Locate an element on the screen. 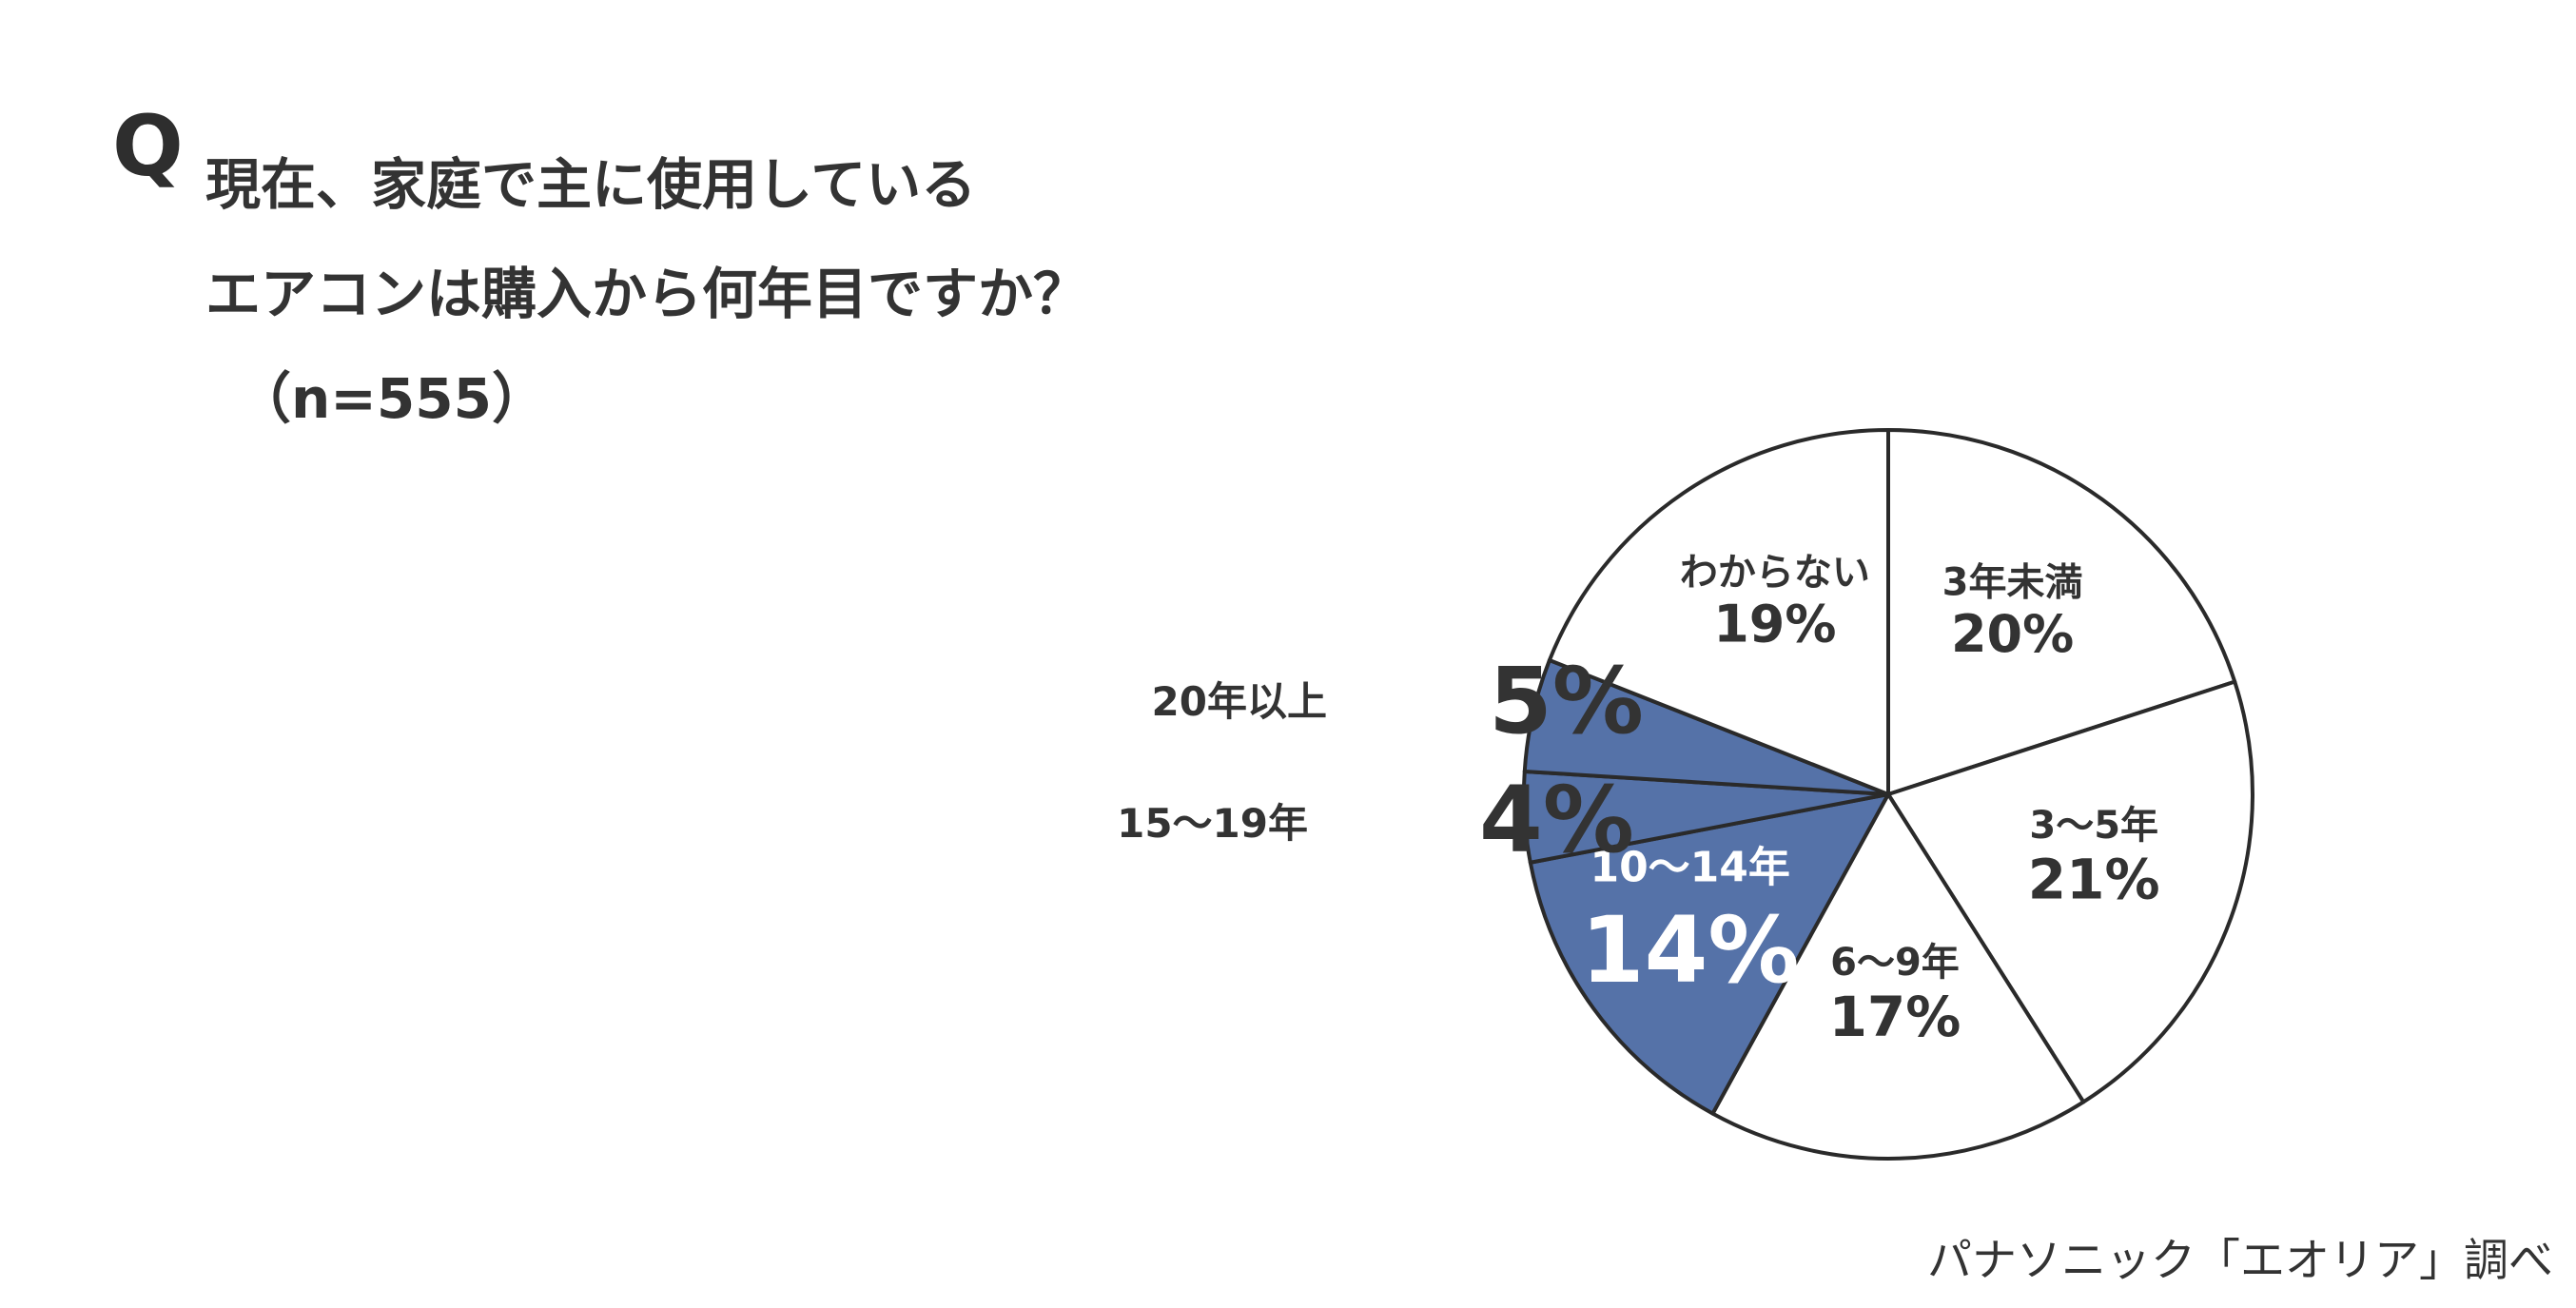 The height and width of the screenshot is (1308, 2576). question-line-2: エアコンは購入から何年目ですか？ is located at coordinates (647, 294).